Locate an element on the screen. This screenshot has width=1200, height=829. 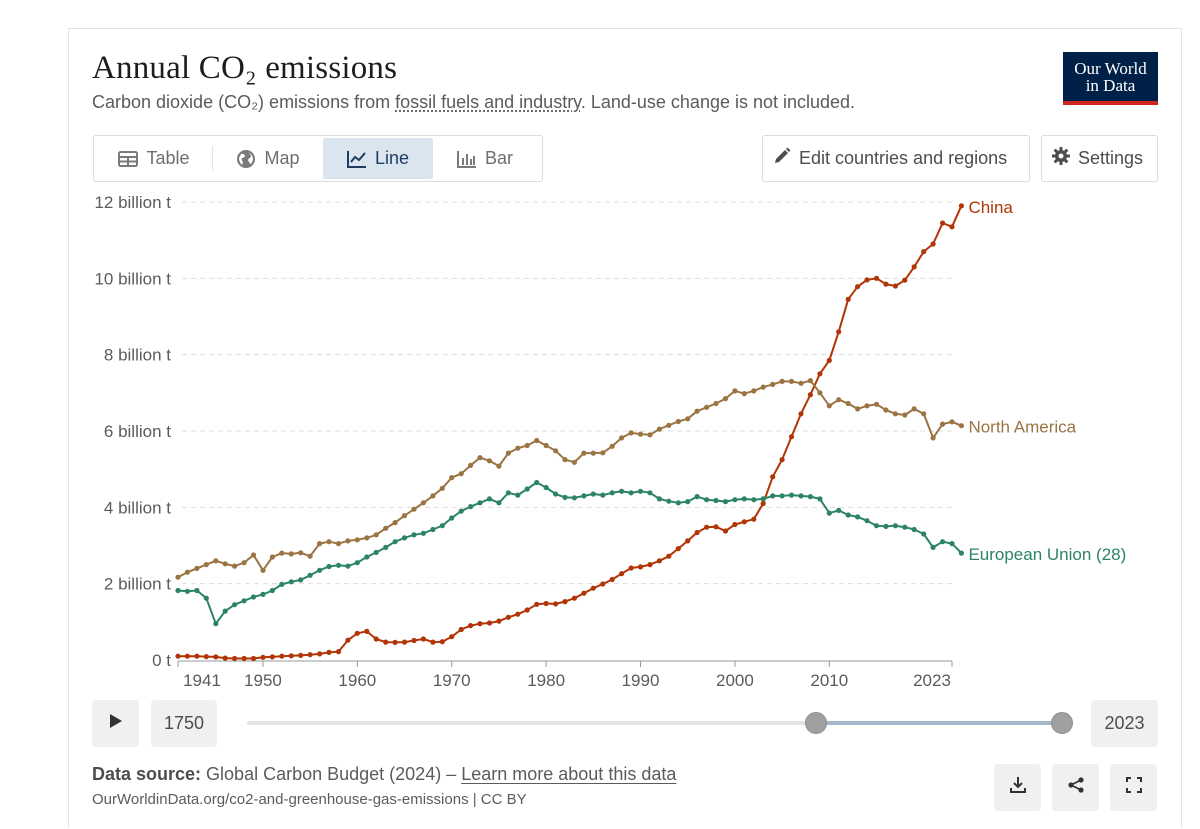
play-button is located at coordinates (115, 723).